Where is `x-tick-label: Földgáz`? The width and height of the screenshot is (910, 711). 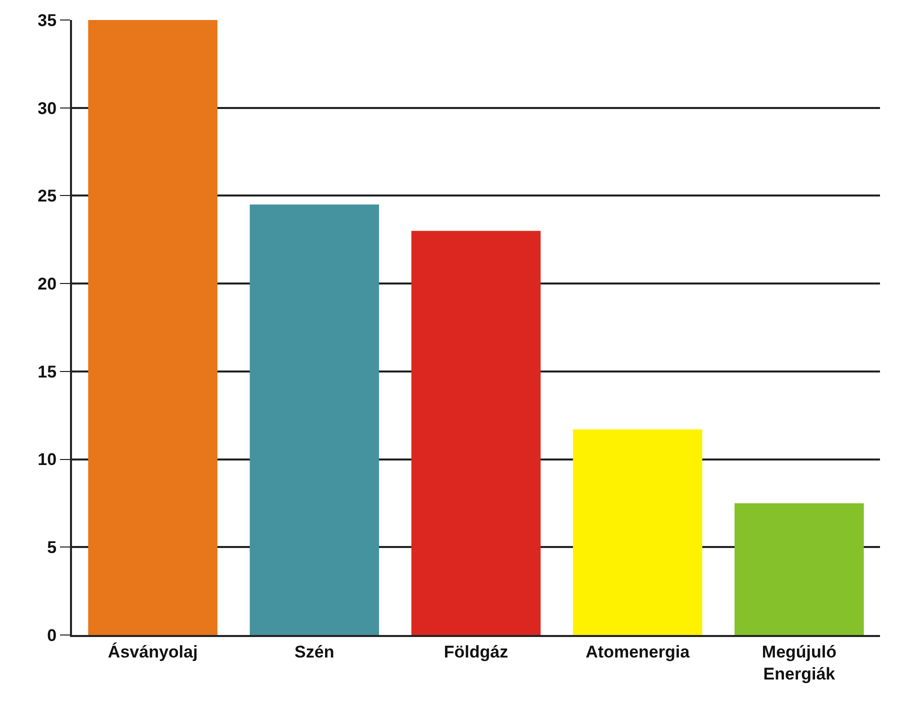 x-tick-label: Földgáz is located at coordinates (476, 652).